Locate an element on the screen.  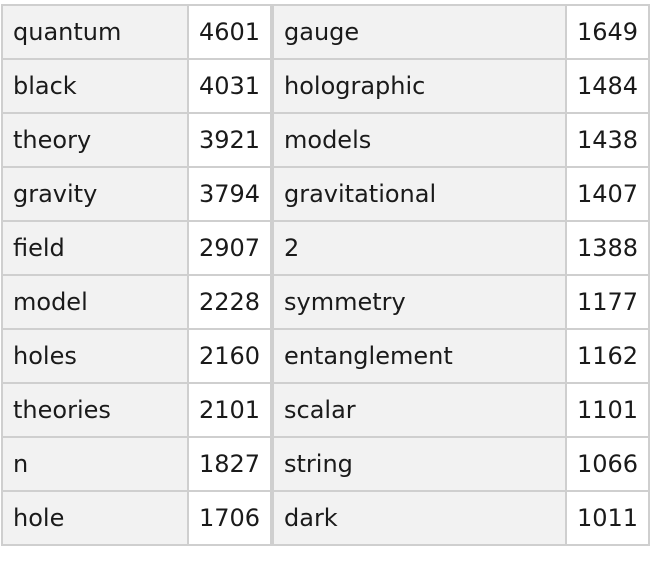
count-cell: 1011 is located at coordinates (608, 519).